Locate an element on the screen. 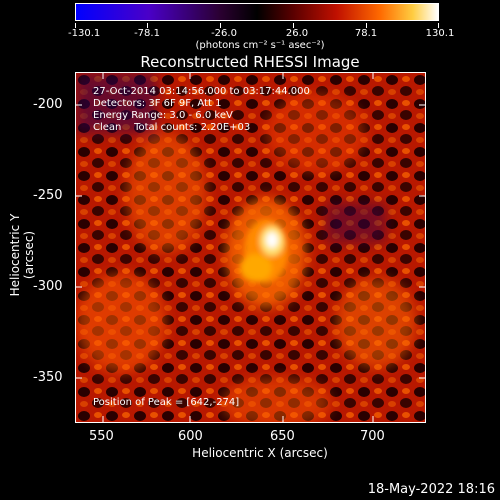 The width and height of the screenshot is (500, 500). x-tick-label: 600 is located at coordinates (190, 436).